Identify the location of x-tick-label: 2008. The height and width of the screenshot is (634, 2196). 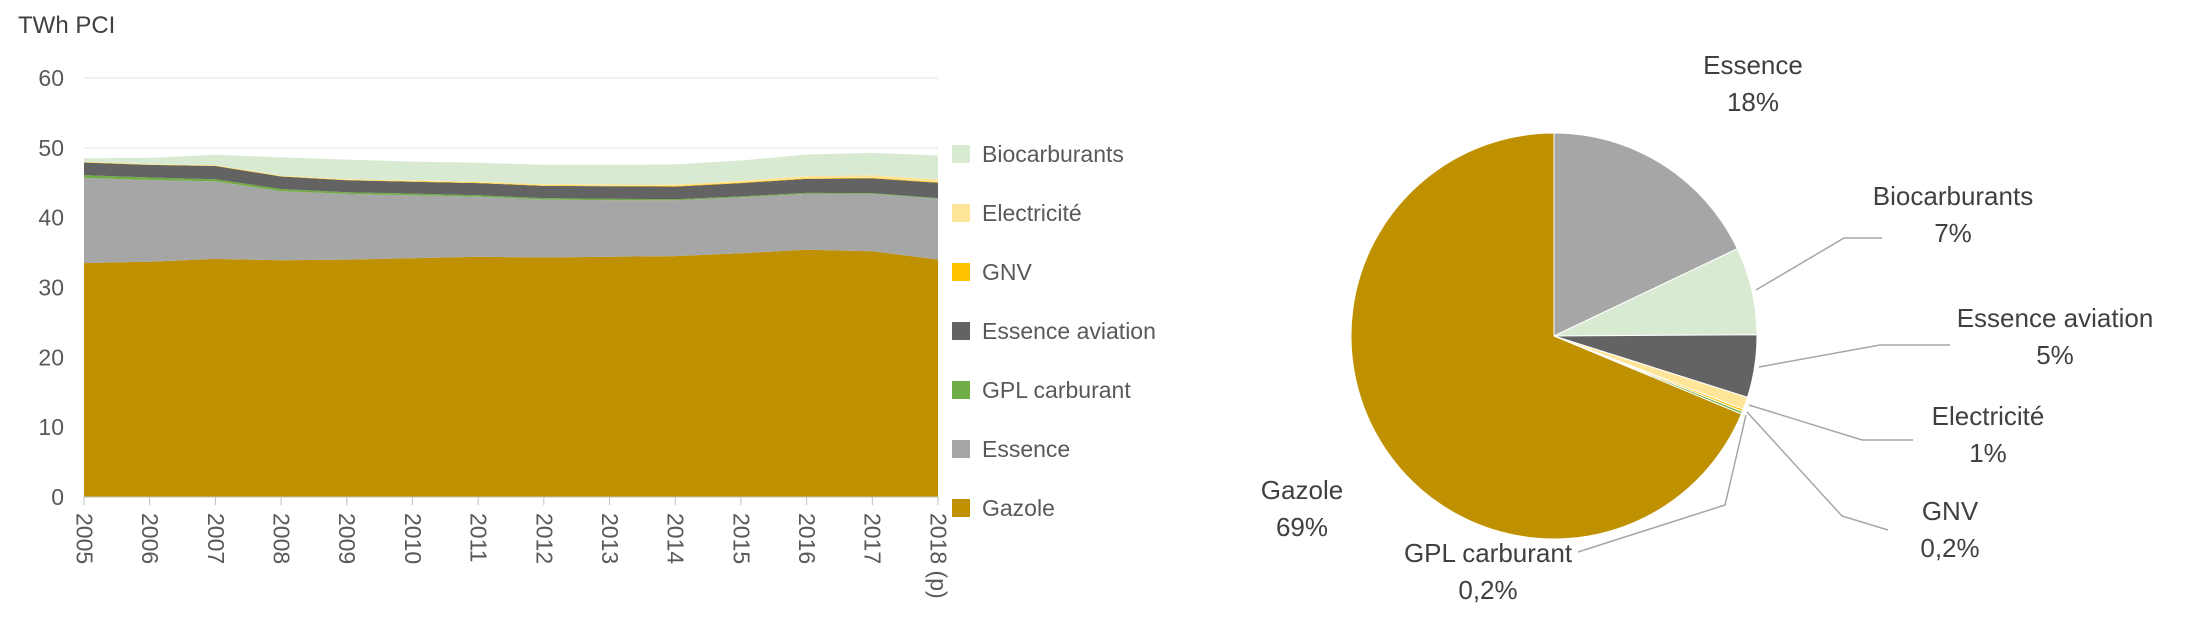
(281, 538).